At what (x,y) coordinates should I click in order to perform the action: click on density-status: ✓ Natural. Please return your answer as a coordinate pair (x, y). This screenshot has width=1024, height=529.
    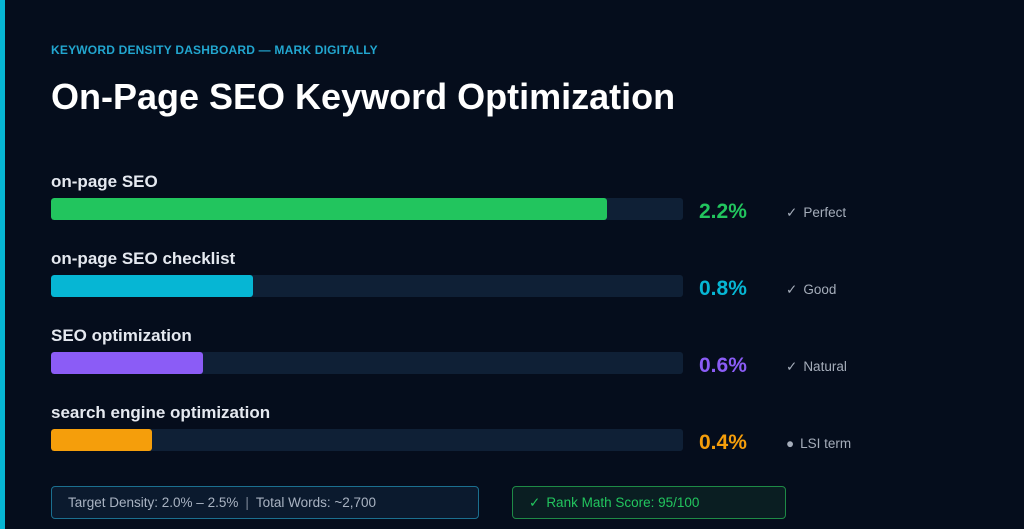
    Looking at the image, I should click on (816, 367).